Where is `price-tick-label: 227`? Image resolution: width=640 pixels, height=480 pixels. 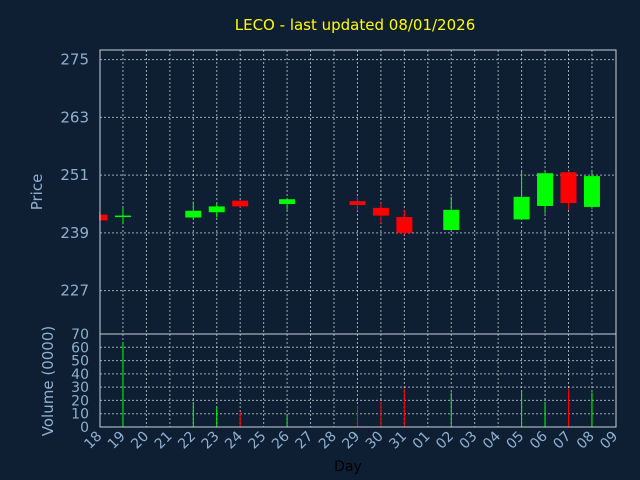 price-tick-label: 227 is located at coordinates (74, 291).